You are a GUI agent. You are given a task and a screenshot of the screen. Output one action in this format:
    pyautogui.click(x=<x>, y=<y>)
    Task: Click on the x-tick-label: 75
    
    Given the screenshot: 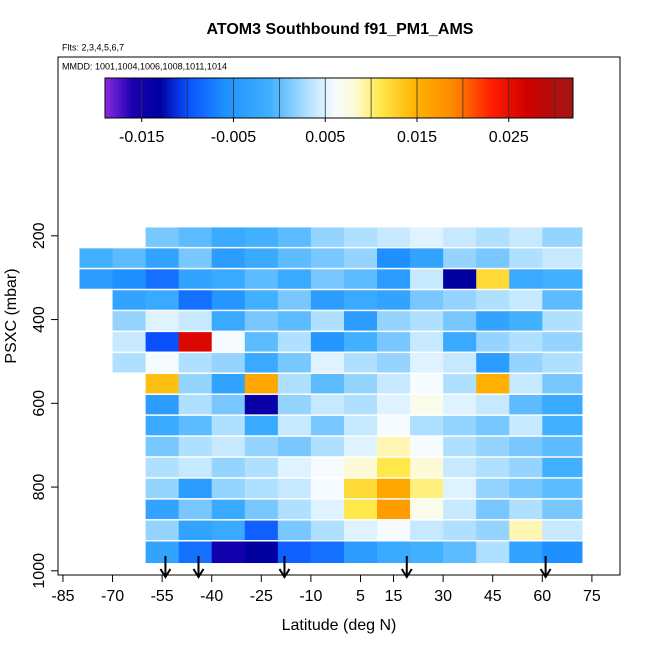 What is the action you would take?
    pyautogui.click(x=592, y=596)
    